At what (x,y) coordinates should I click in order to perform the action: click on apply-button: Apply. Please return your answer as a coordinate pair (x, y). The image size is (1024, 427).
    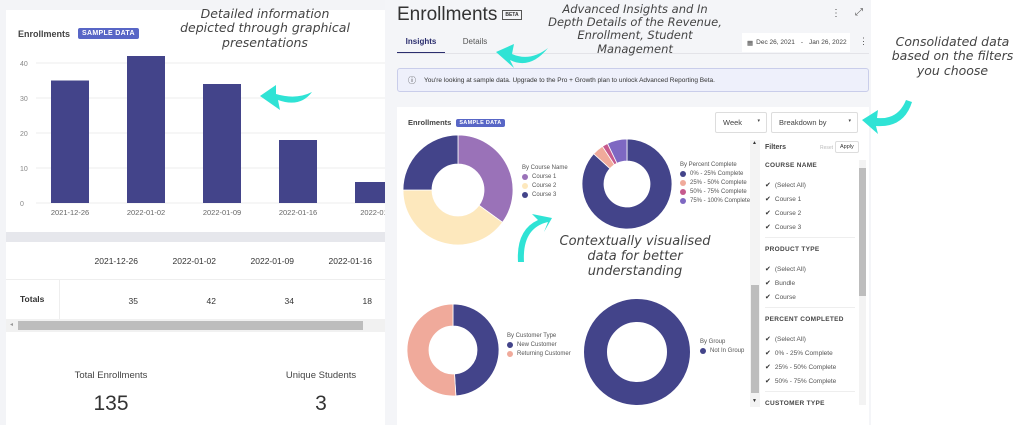
    Looking at the image, I should click on (847, 147).